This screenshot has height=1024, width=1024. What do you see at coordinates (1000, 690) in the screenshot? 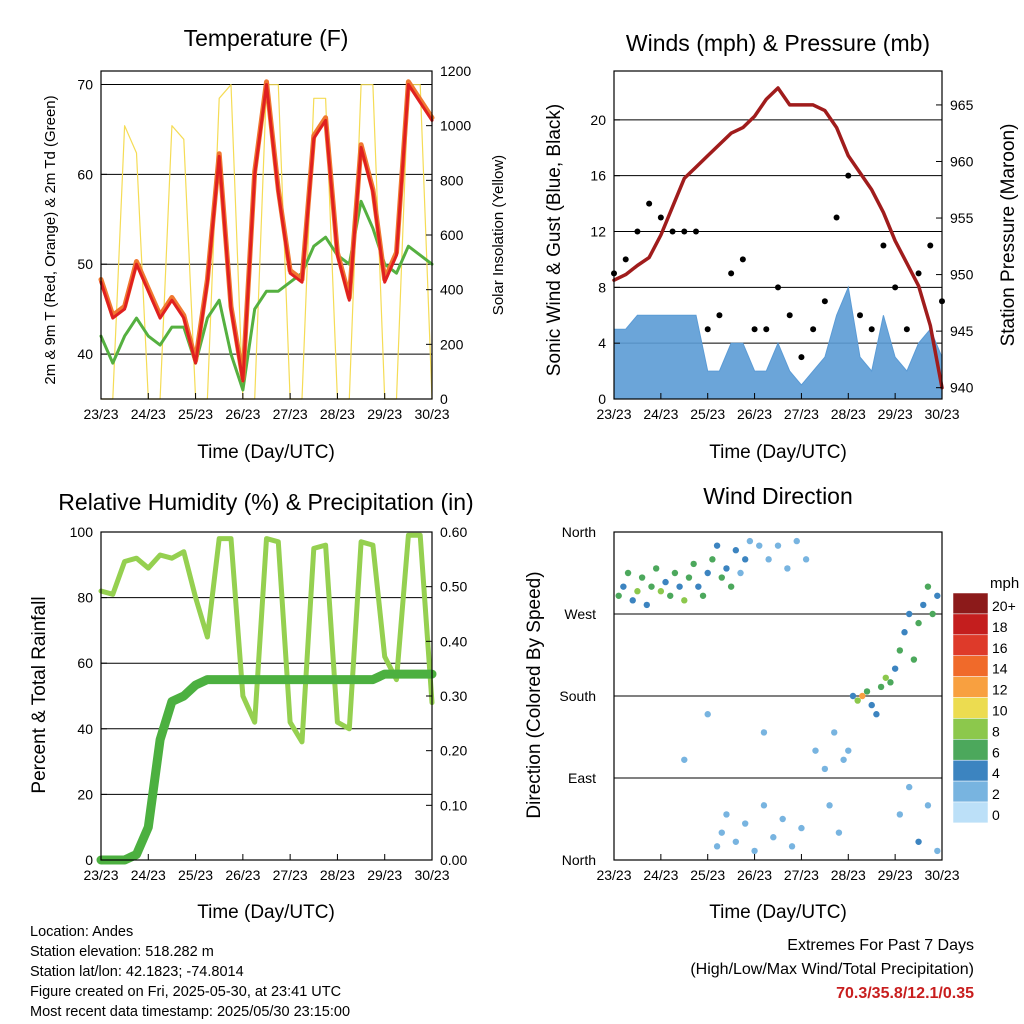
I see `legend-label: 12` at bounding box center [1000, 690].